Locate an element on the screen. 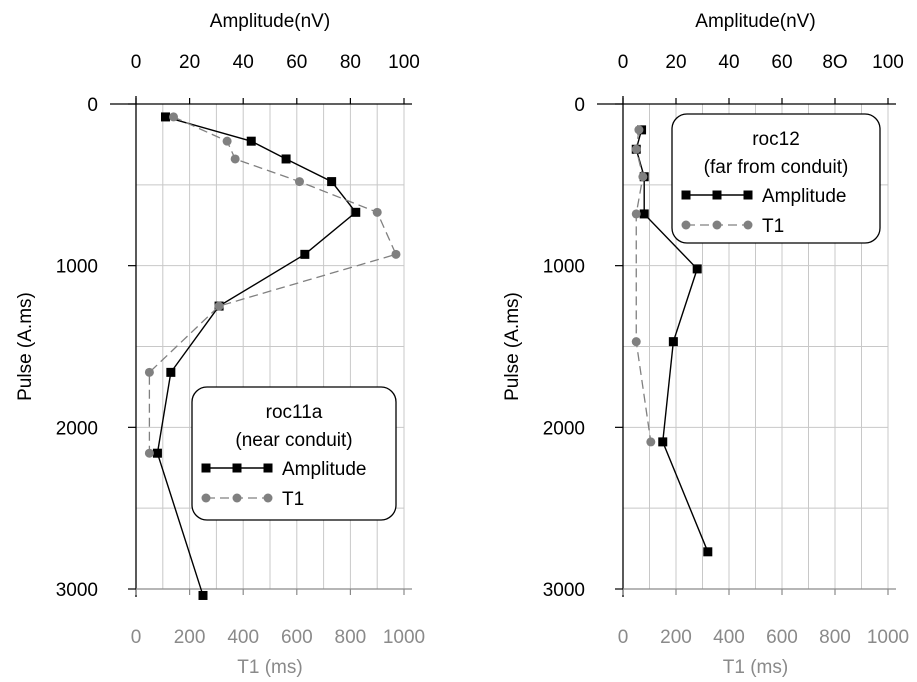 Image resolution: width=917 pixels, height=682 pixels. legend: roc12 (far from conduit) Amplitude T1 is located at coordinates (776, 178).